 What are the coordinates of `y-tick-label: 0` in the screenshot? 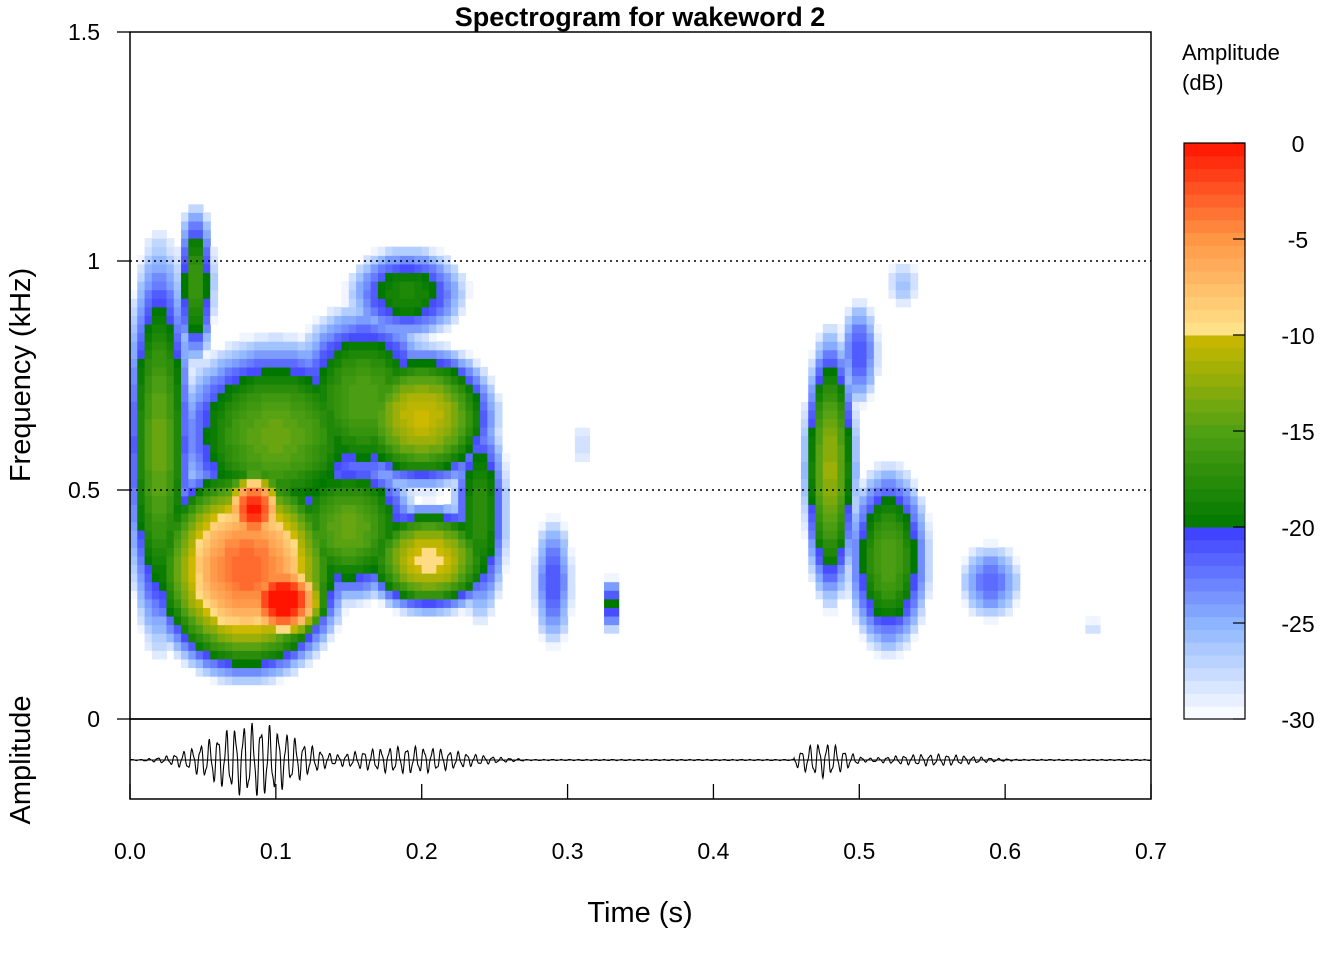 It's located at (93, 719).